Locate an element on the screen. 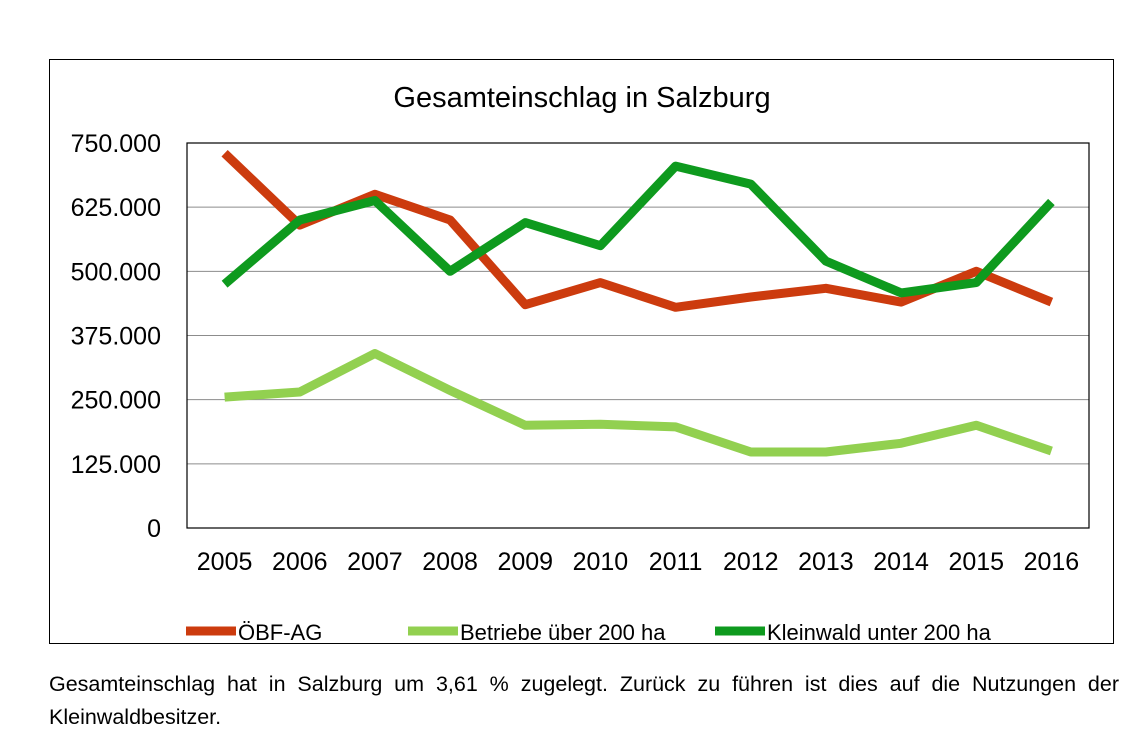 The height and width of the screenshot is (734, 1131). x-tick-label: 2010 is located at coordinates (601, 562).